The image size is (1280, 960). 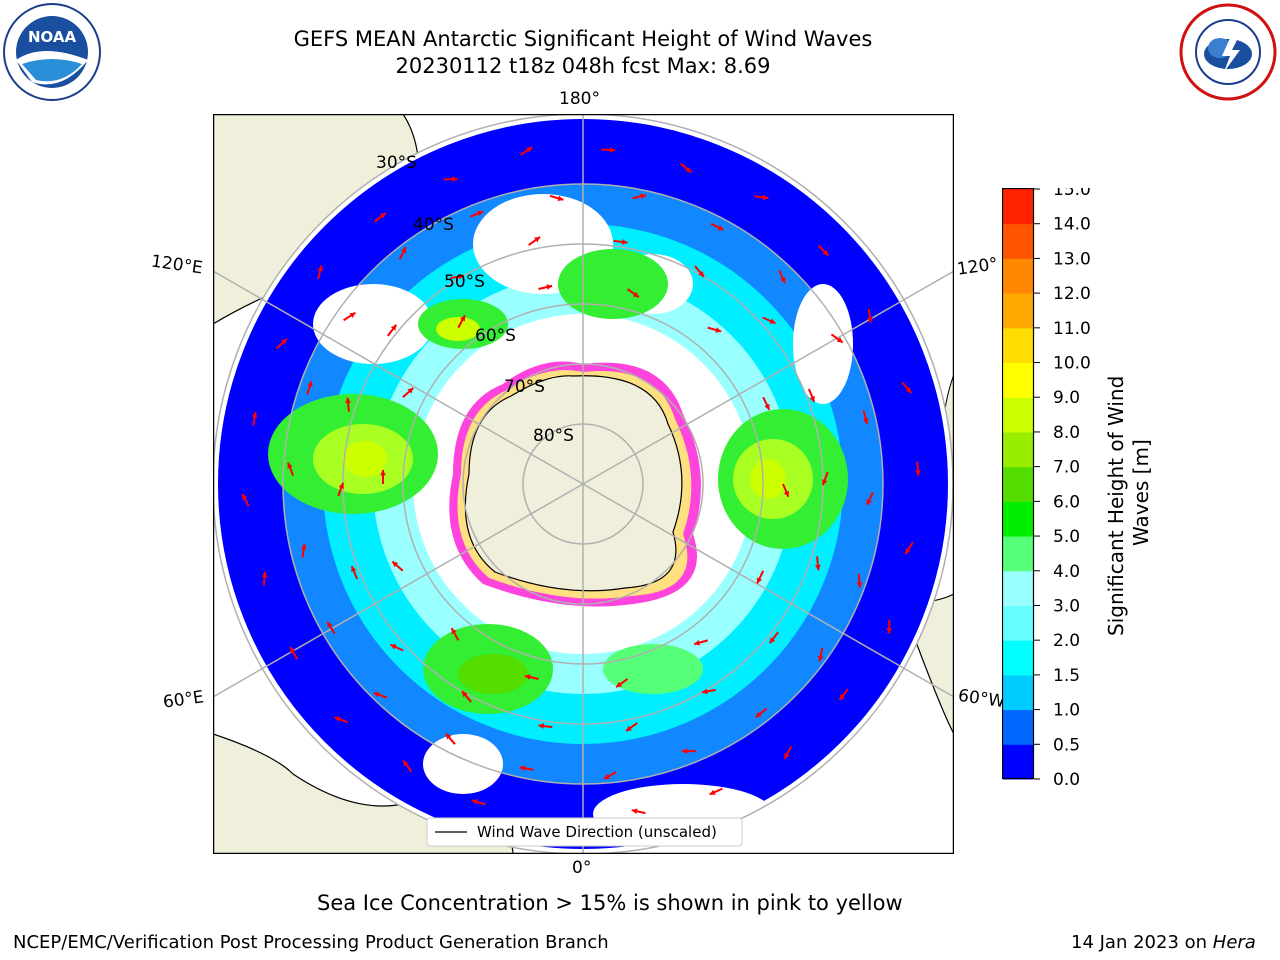 I want to click on colorbar-tick-label: 9.0, so click(x=1066, y=398).